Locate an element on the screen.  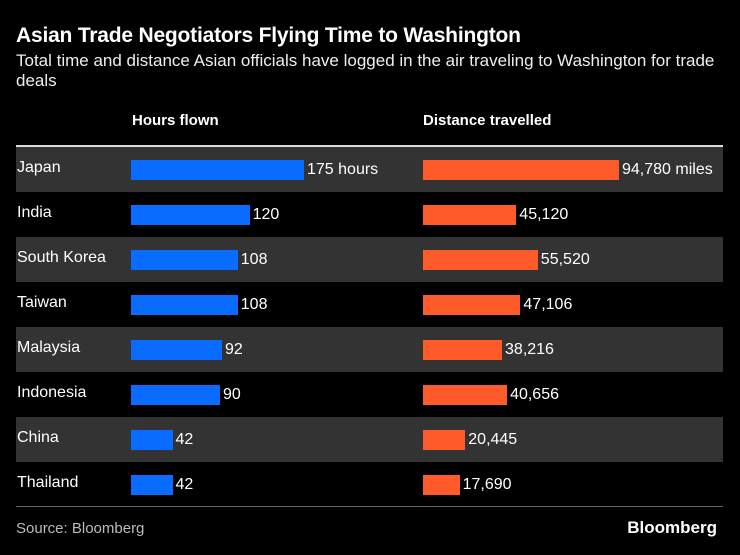
distance-value: 47,106 is located at coordinates (548, 304).